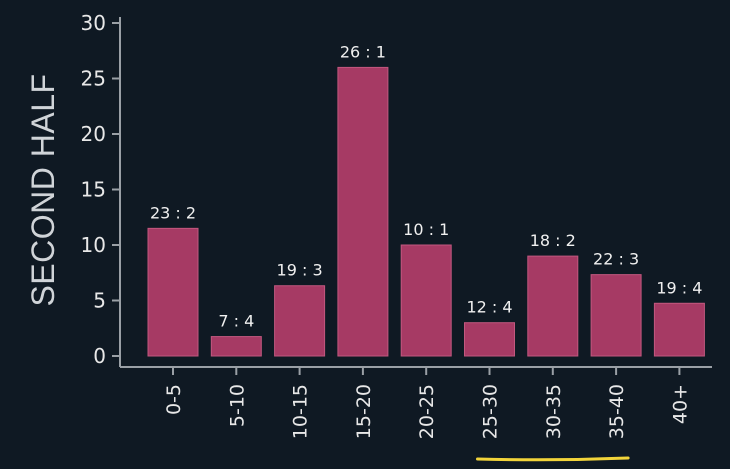 The width and height of the screenshot is (730, 469). What do you see at coordinates (554, 411) in the screenshot?
I see `x-tick-label: 30-35` at bounding box center [554, 411].